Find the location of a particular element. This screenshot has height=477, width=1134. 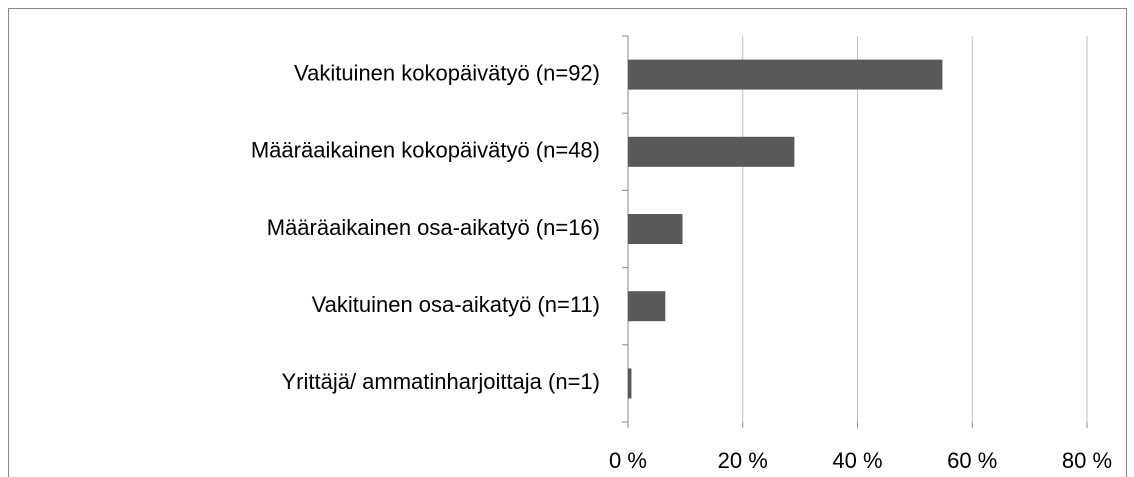

y-tick-label: Määräaikainen kokopäivätyö (n=48) is located at coordinates (425, 150).